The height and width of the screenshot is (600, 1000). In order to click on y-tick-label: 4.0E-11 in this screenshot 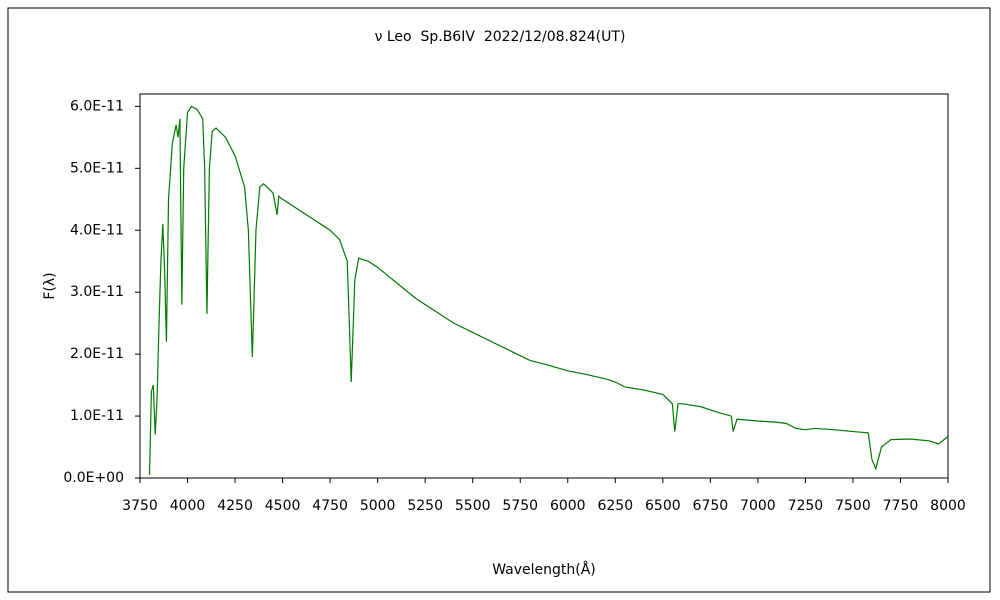, I will do `click(97, 230)`.